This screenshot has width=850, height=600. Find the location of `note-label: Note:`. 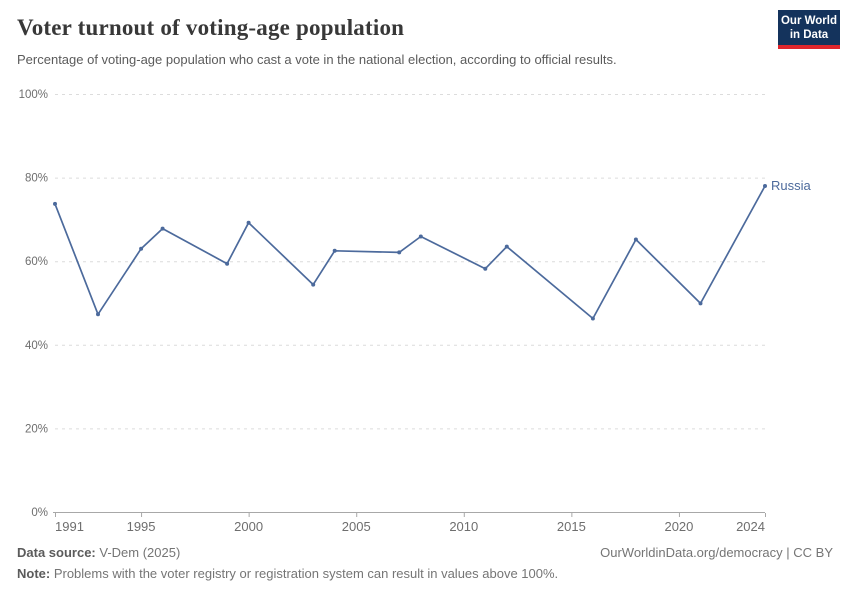

note-label: Note: is located at coordinates (34, 573).